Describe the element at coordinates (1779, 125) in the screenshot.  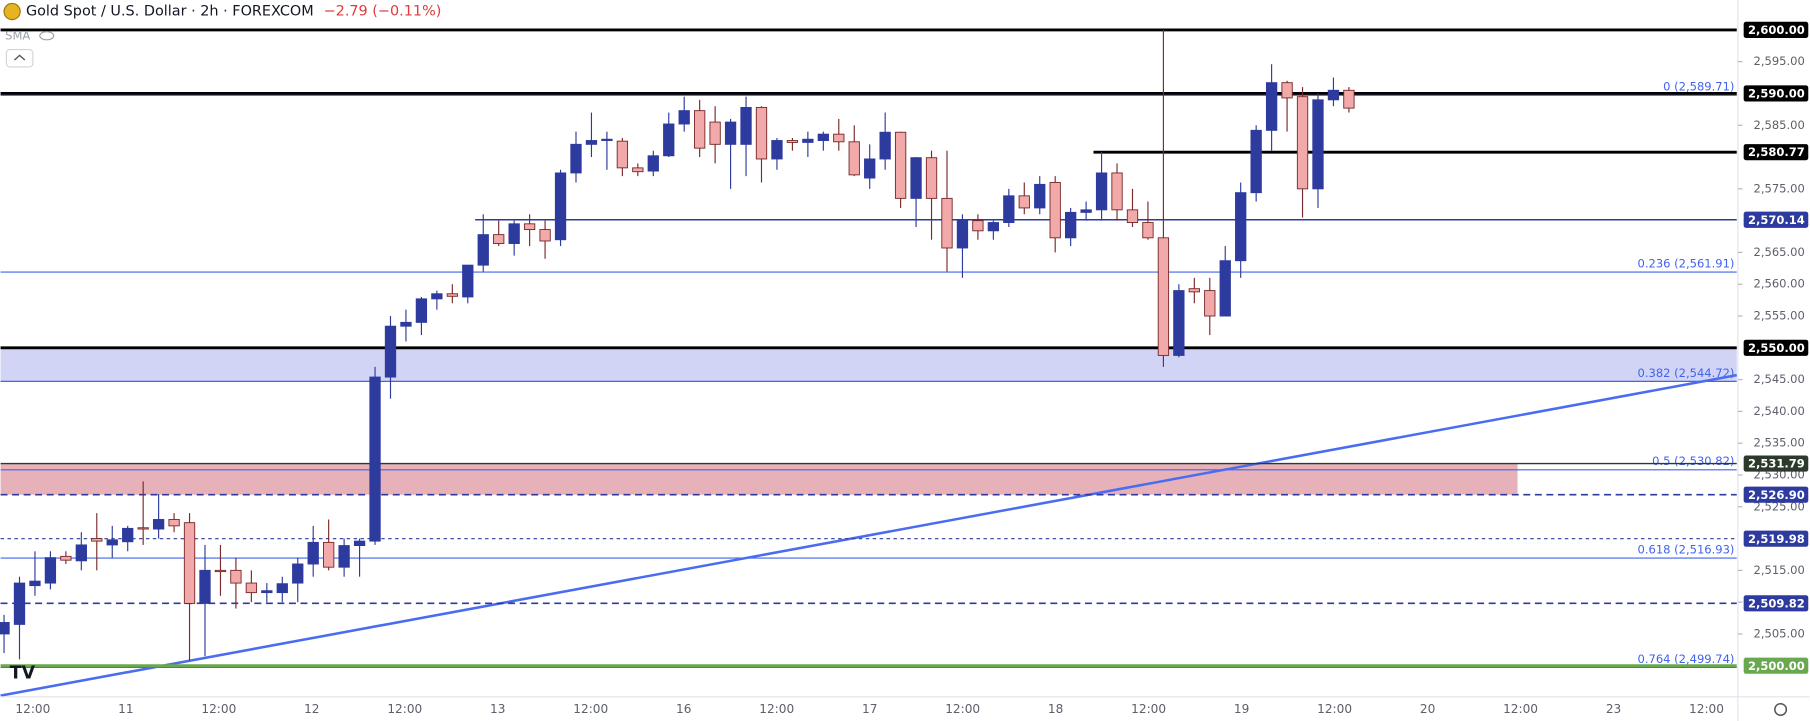
I see `y-tick-label: 2,585.00` at that location.